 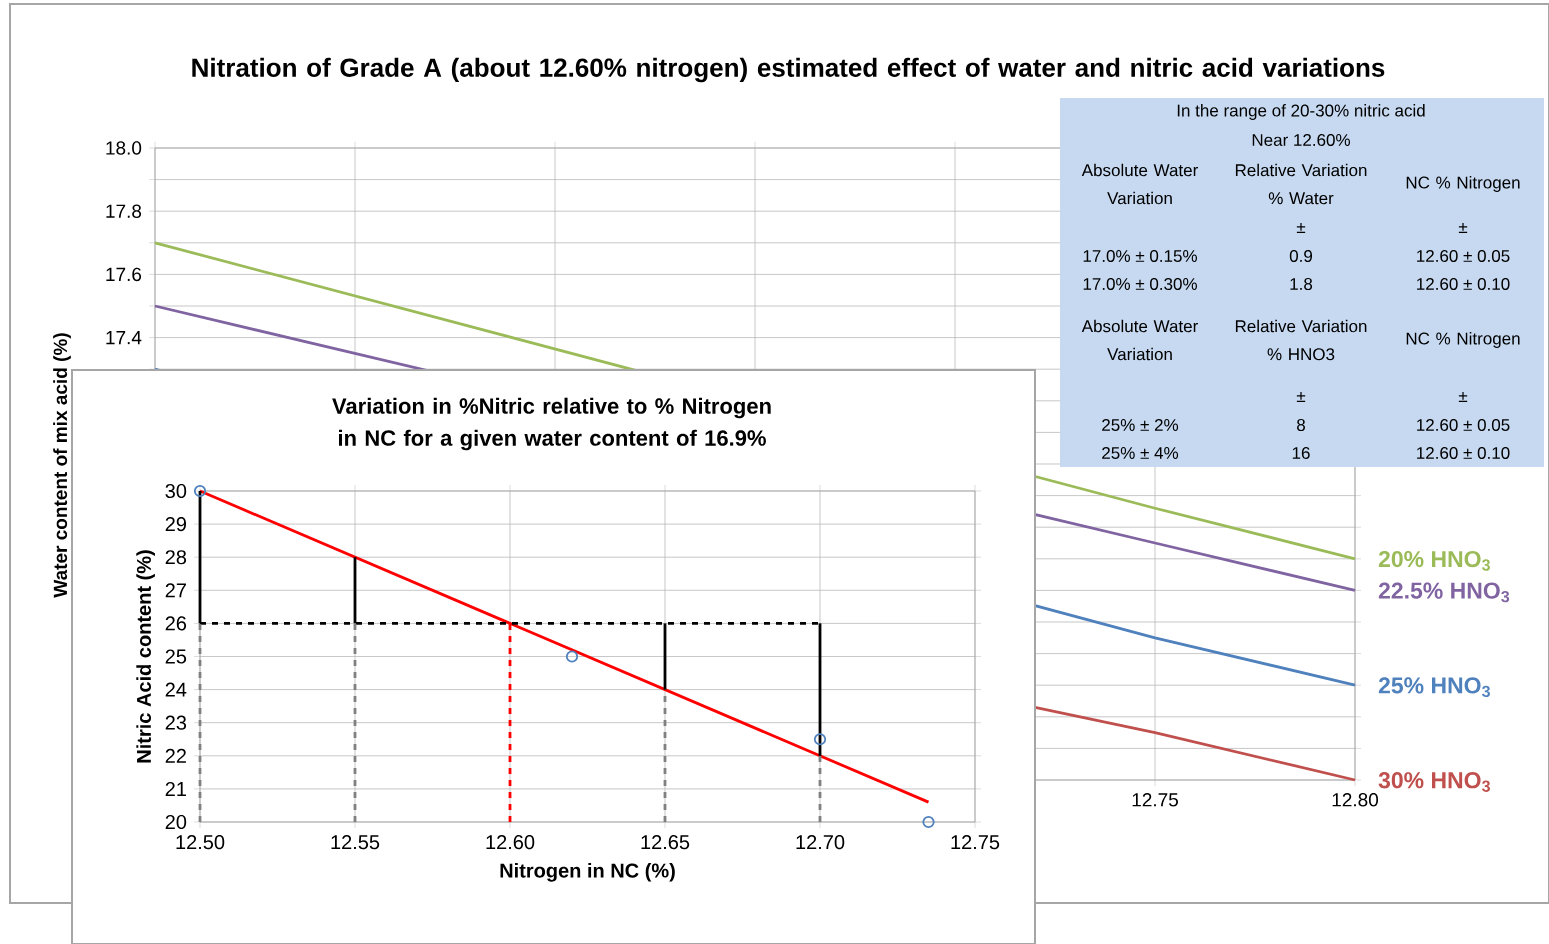 What do you see at coordinates (355, 842) in the screenshot?
I see `x-tick-label: 12.55` at bounding box center [355, 842].